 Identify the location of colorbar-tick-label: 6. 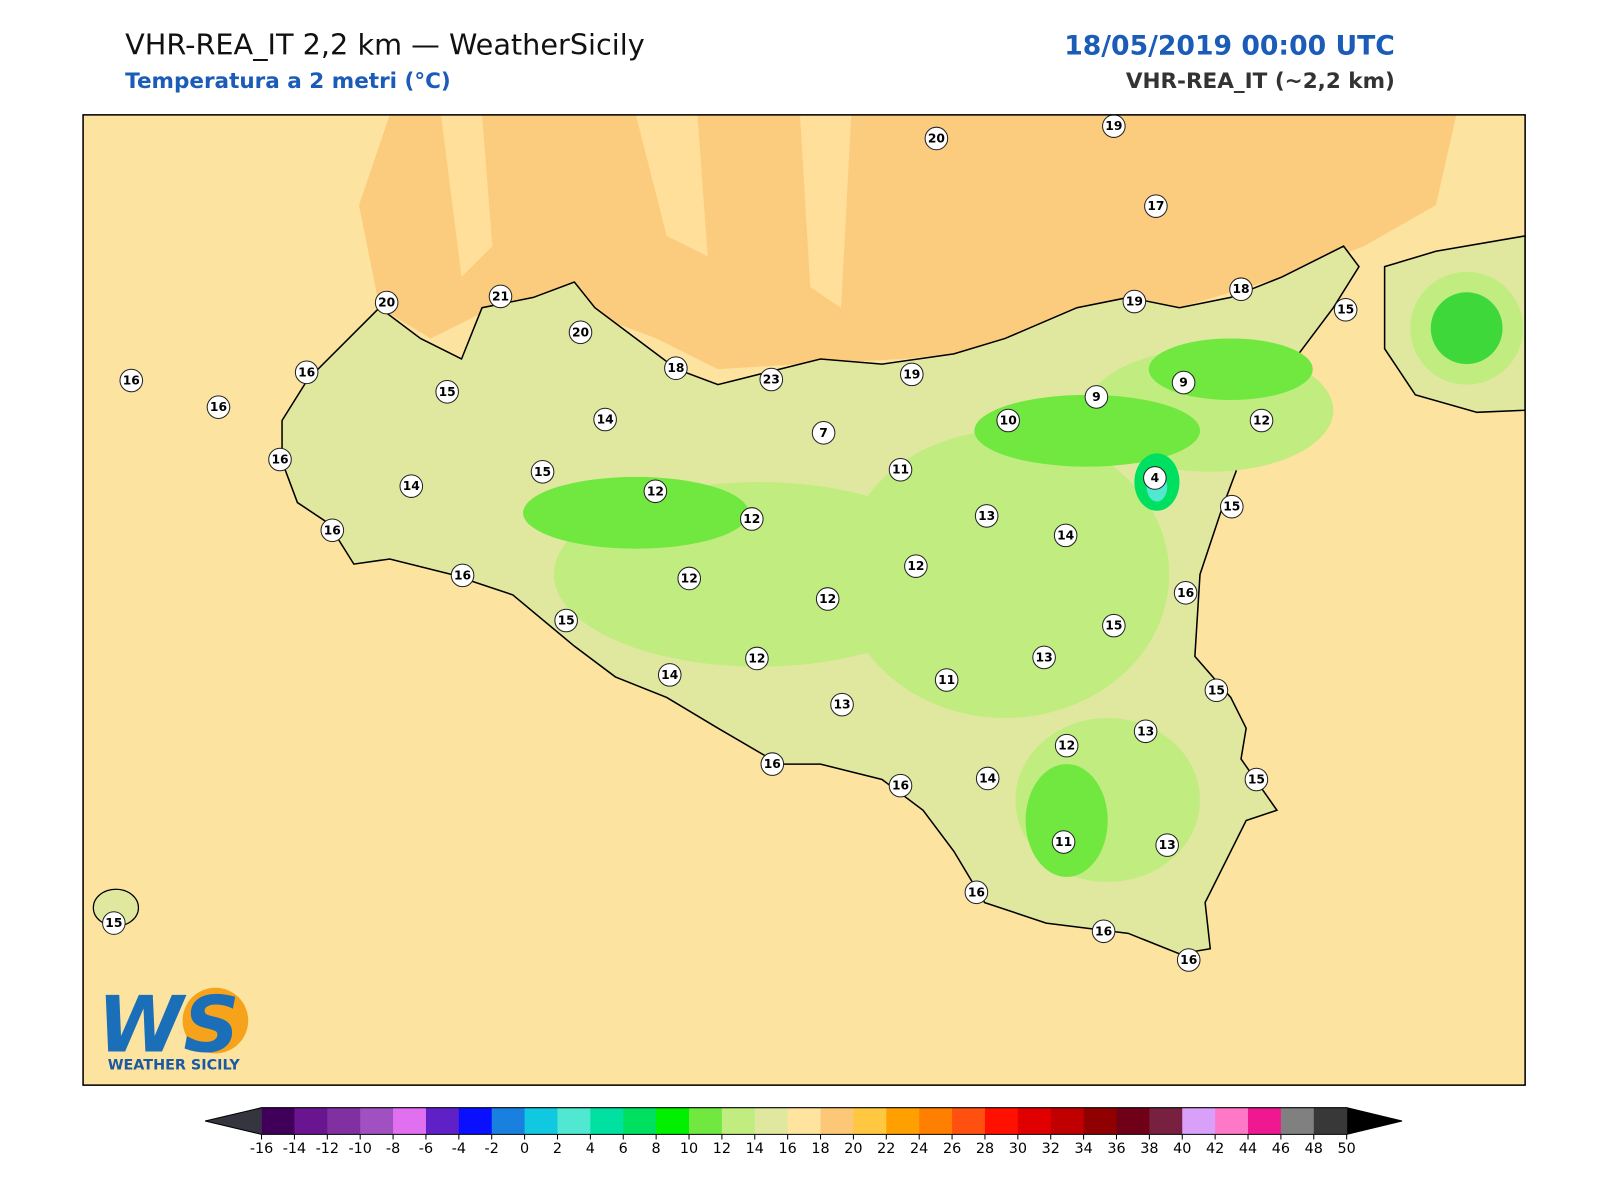
(623, 1149).